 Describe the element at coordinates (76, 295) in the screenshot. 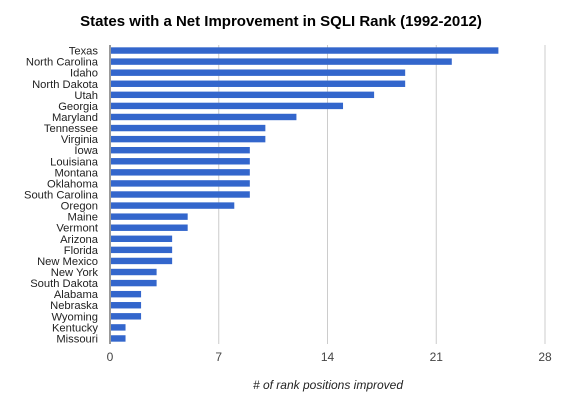

I see `category-label: Alabama` at that location.